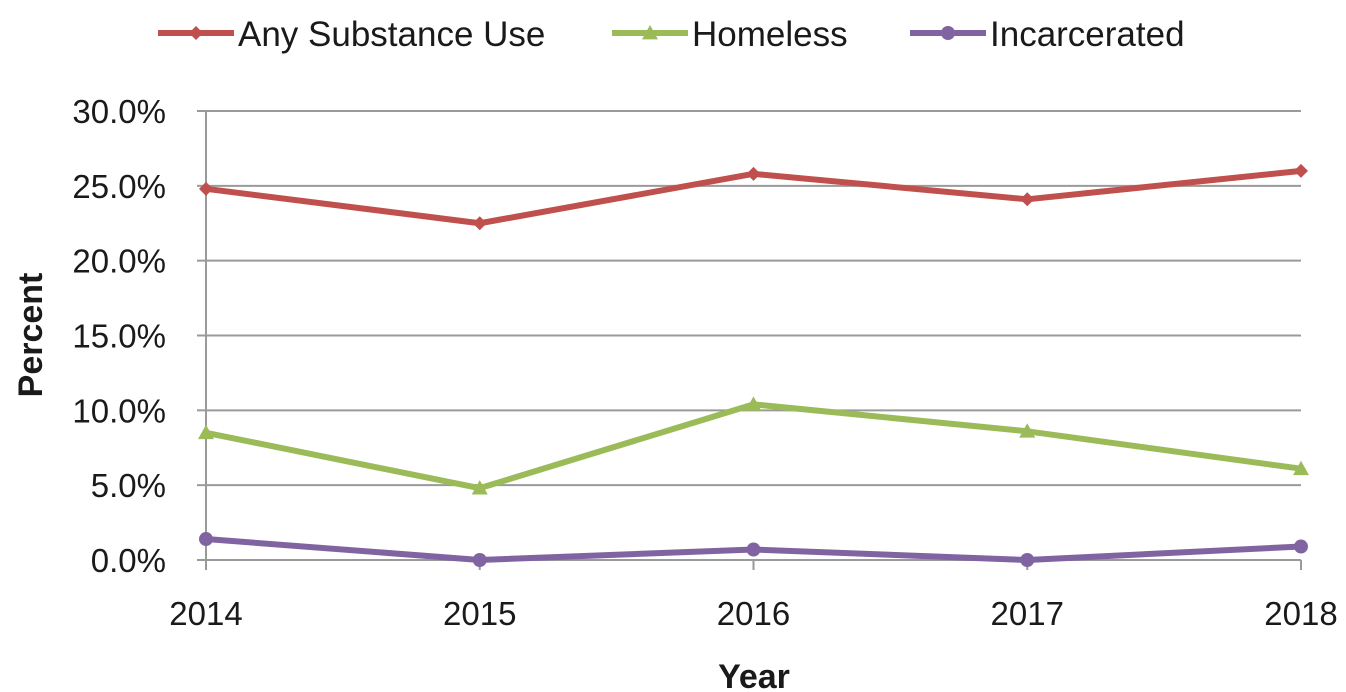 This screenshot has height=692, width=1346. Describe the element at coordinates (1087, 34) in the screenshot. I see `legend-label: Incarcerated` at that location.